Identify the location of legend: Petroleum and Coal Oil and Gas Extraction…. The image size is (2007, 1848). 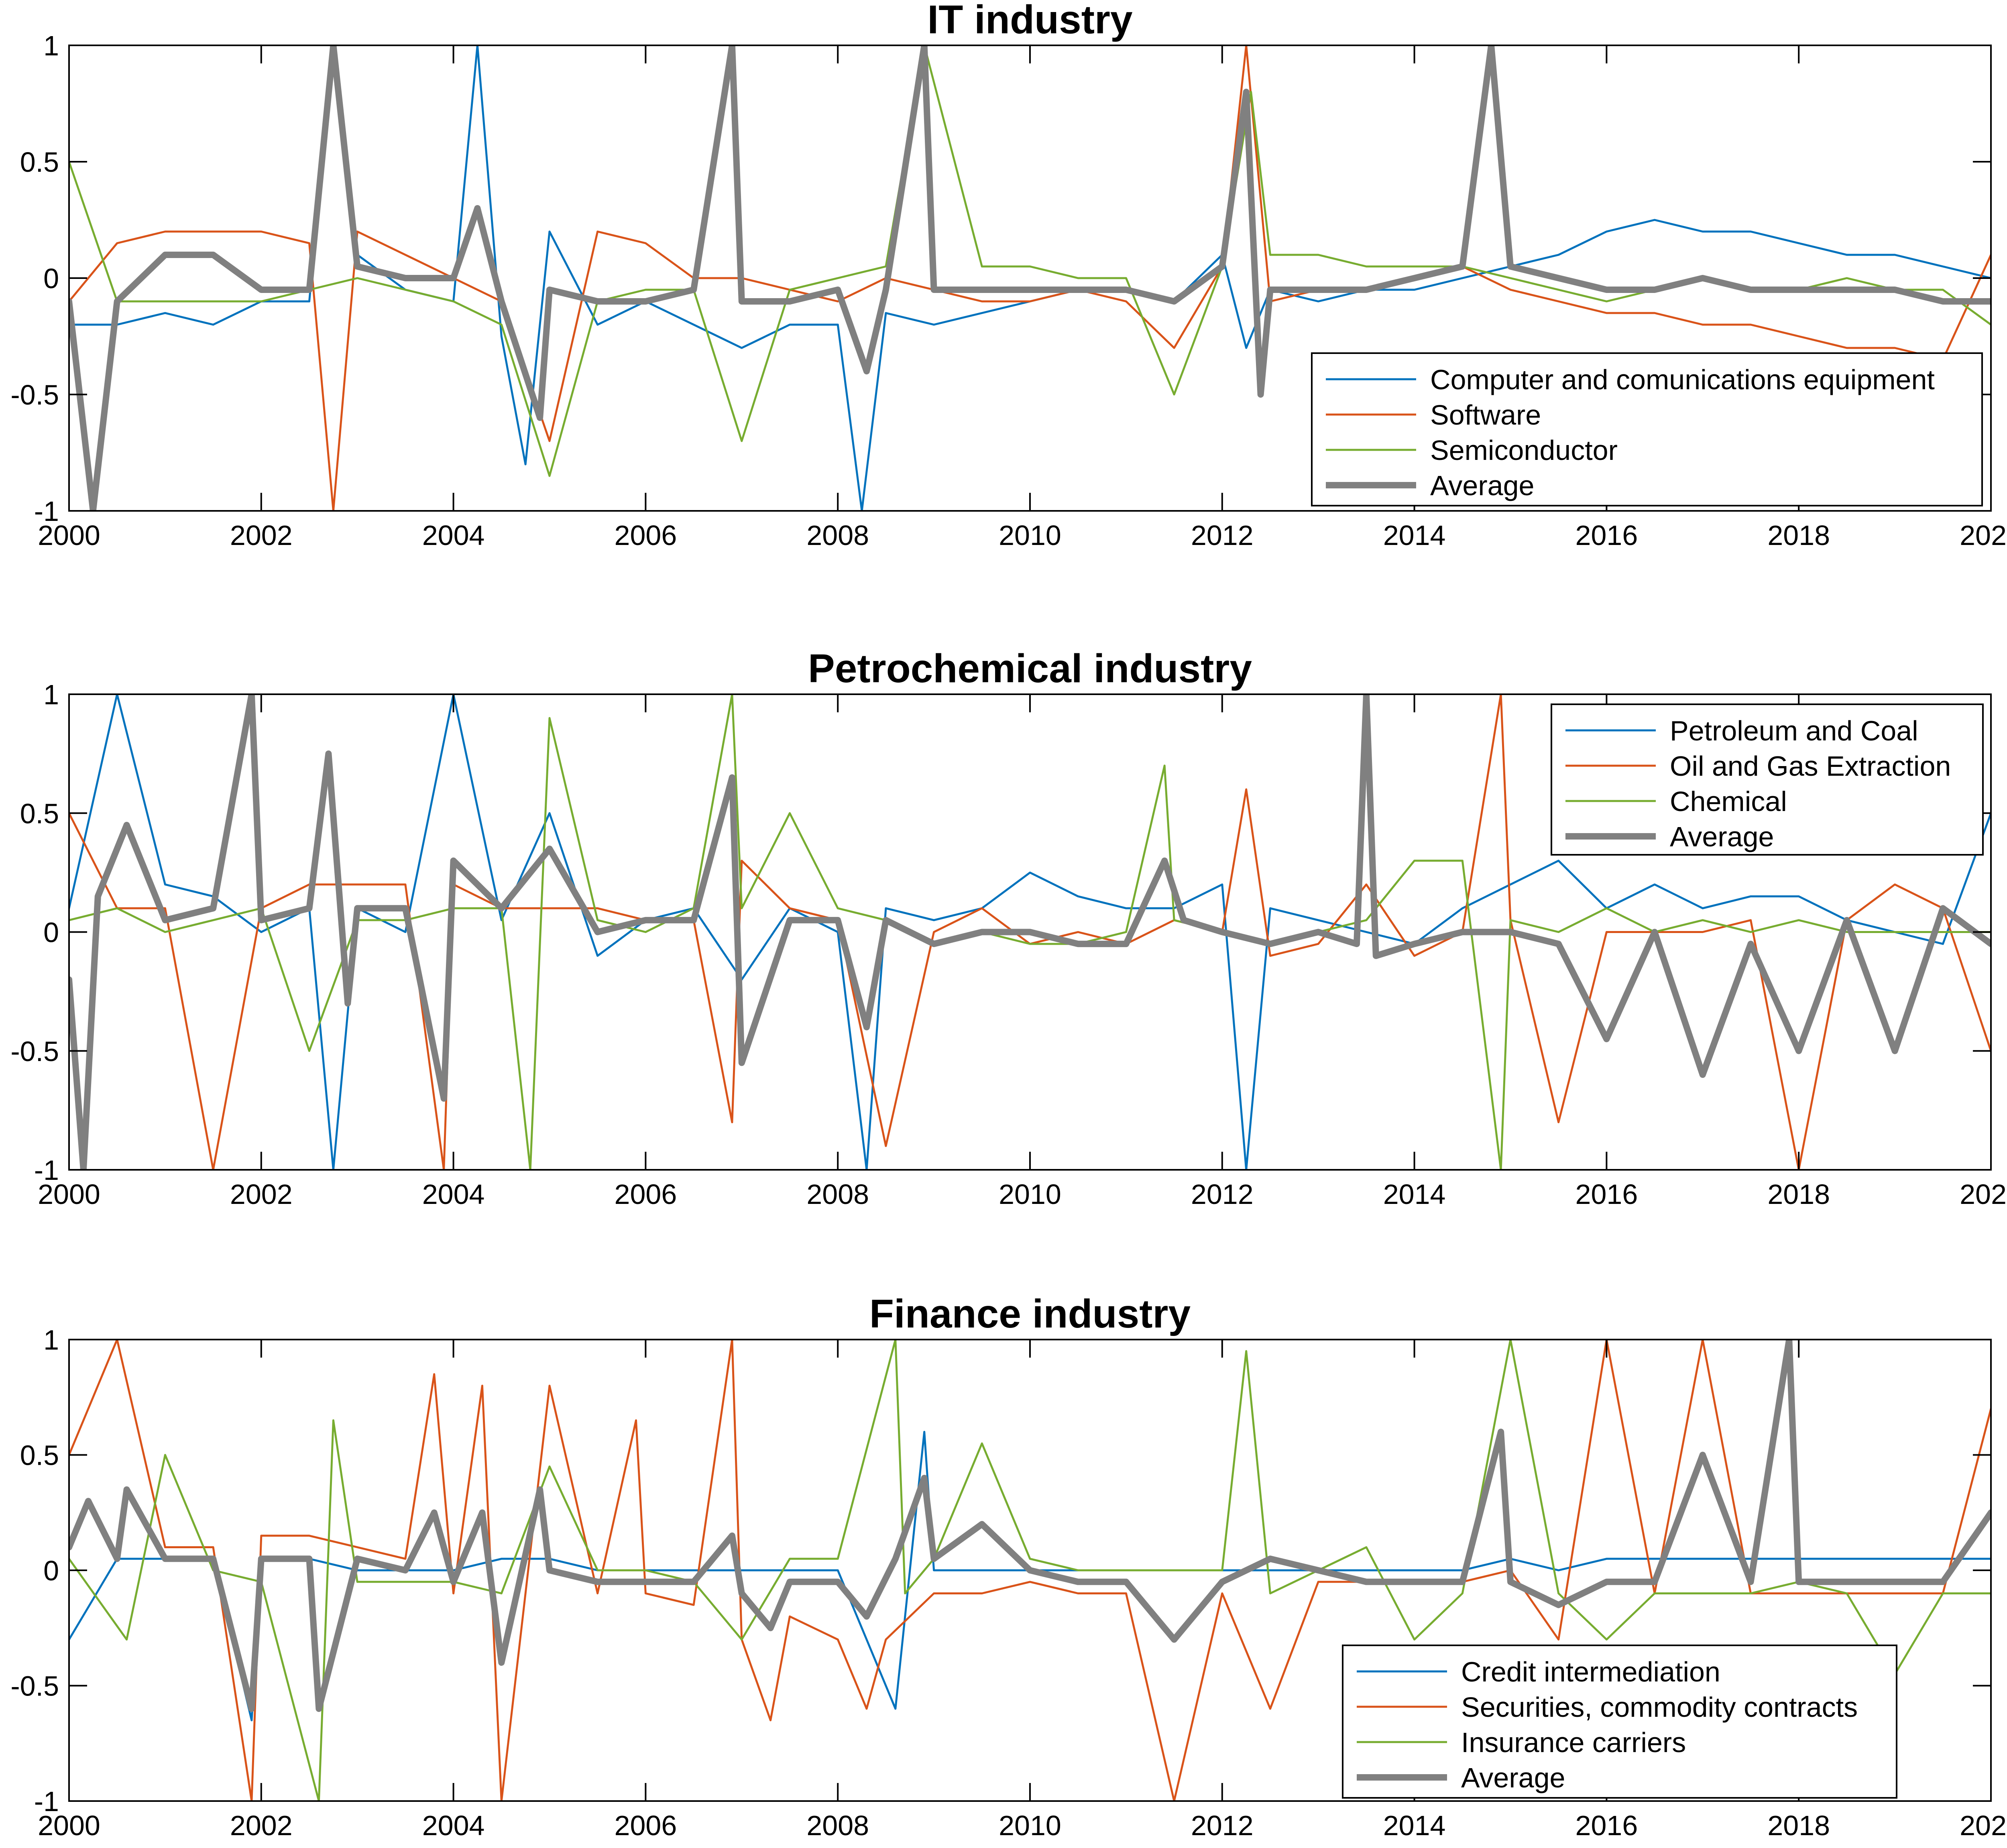
(1767, 780).